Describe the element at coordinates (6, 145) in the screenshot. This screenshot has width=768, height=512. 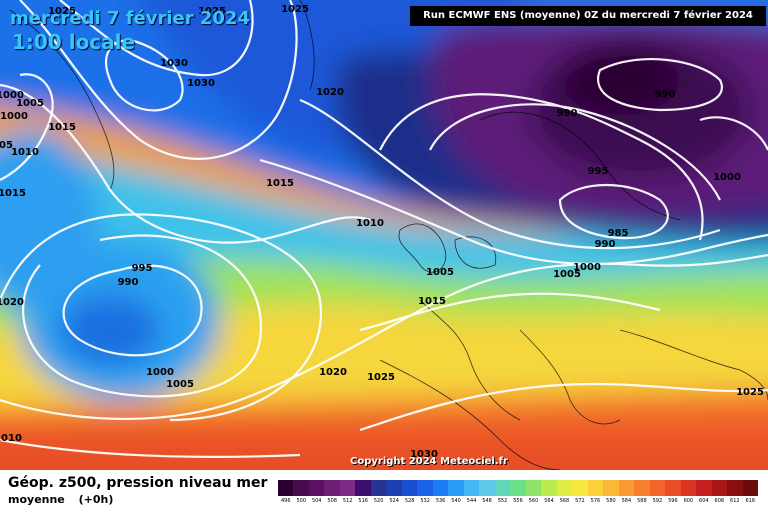
I see `isobar-label: 05` at that location.